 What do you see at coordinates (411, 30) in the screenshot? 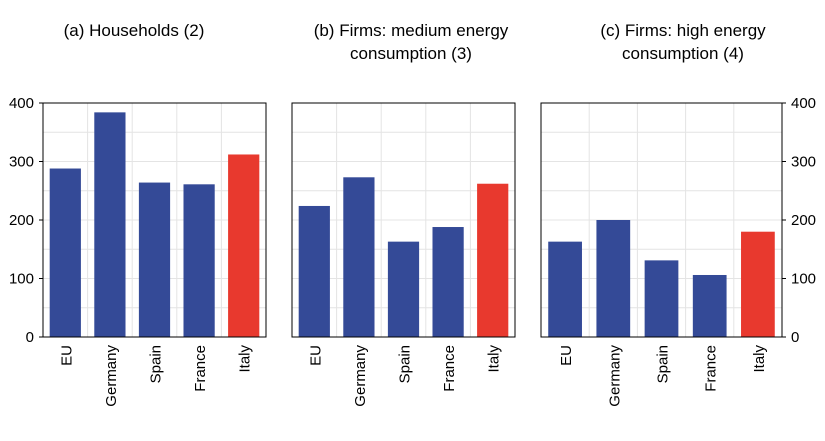
I see `panel-title: (b) Firms: medium energy` at bounding box center [411, 30].